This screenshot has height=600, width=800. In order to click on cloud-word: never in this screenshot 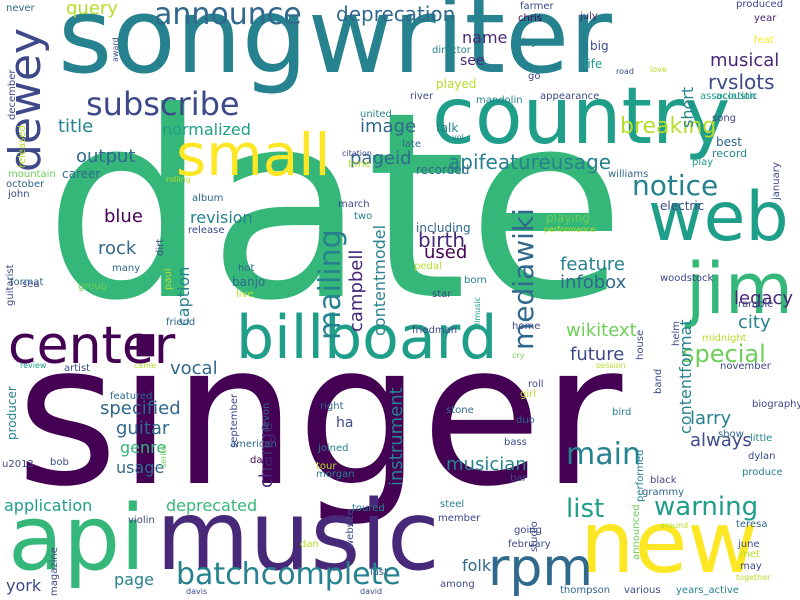, I will do `click(20, 8)`.